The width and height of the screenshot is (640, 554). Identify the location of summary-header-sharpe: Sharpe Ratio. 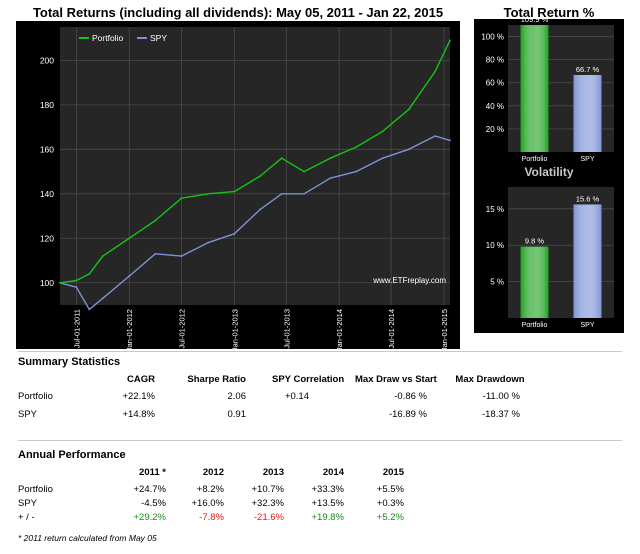
(216, 379).